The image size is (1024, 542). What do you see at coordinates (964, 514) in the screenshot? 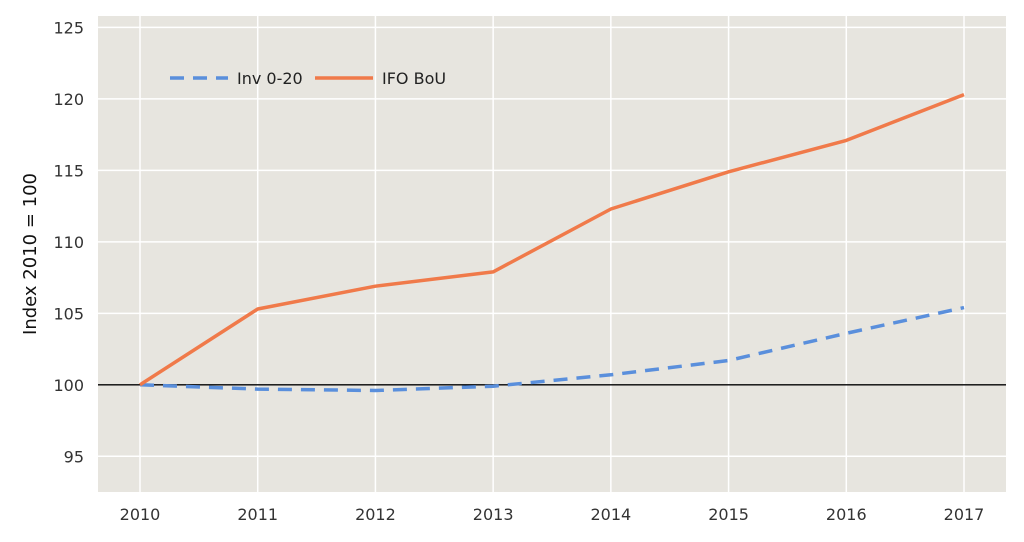
I see `x-tick-label-2017: 2017` at bounding box center [964, 514].